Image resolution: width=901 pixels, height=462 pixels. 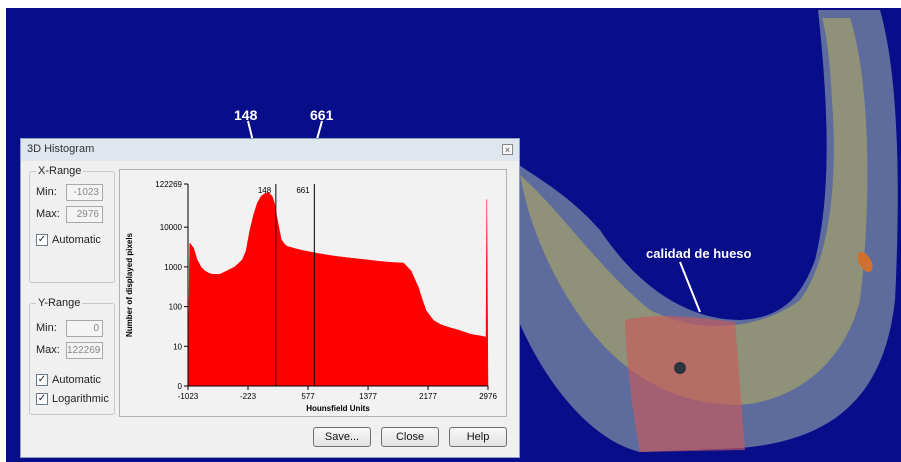 What do you see at coordinates (338, 408) in the screenshot?
I see `x-axis-label: Hounsfield Units` at bounding box center [338, 408].